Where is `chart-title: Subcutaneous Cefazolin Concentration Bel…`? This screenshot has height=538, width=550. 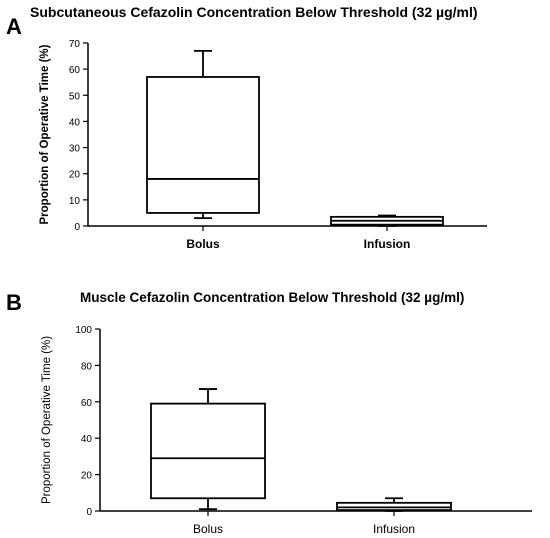 chart-title: Subcutaneous Cefazolin Concentration Bel… is located at coordinates (254, 12).